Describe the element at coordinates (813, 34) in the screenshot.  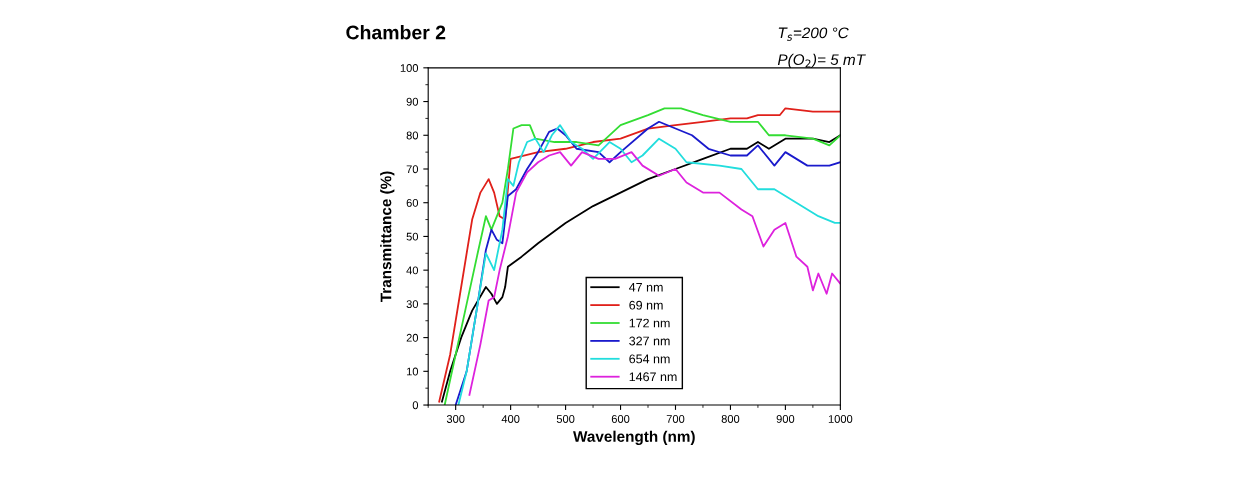
I see `text: T$_{s}$=200 °C` at that location.